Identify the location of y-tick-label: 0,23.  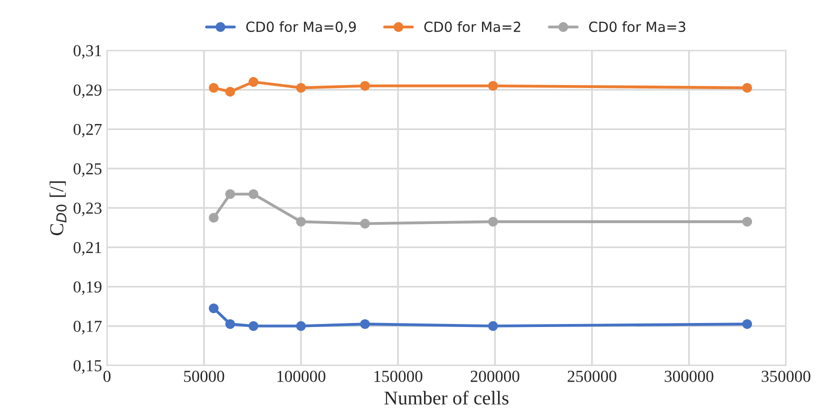
(88, 209).